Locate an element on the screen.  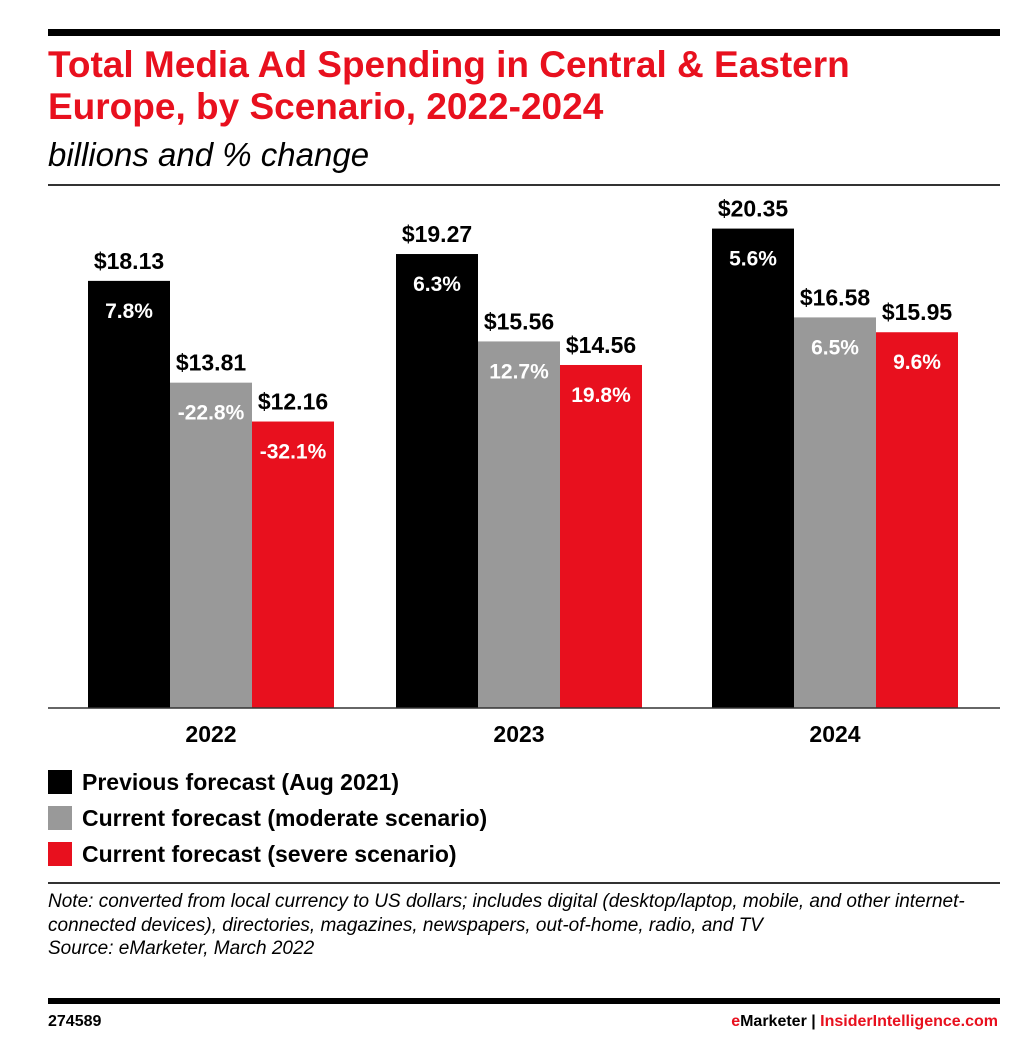
value-label: $15.56 is located at coordinates (519, 321).